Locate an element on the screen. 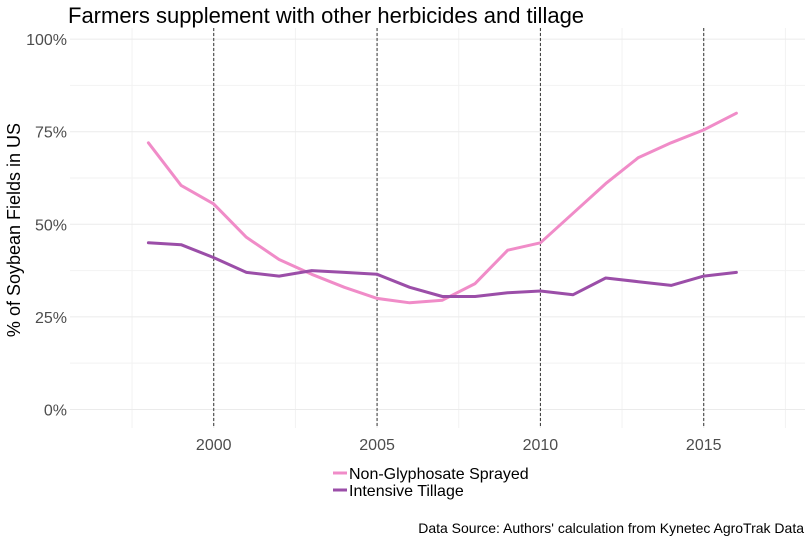 This screenshot has height=540, width=810. x-tick-label: 2010 is located at coordinates (541, 445).